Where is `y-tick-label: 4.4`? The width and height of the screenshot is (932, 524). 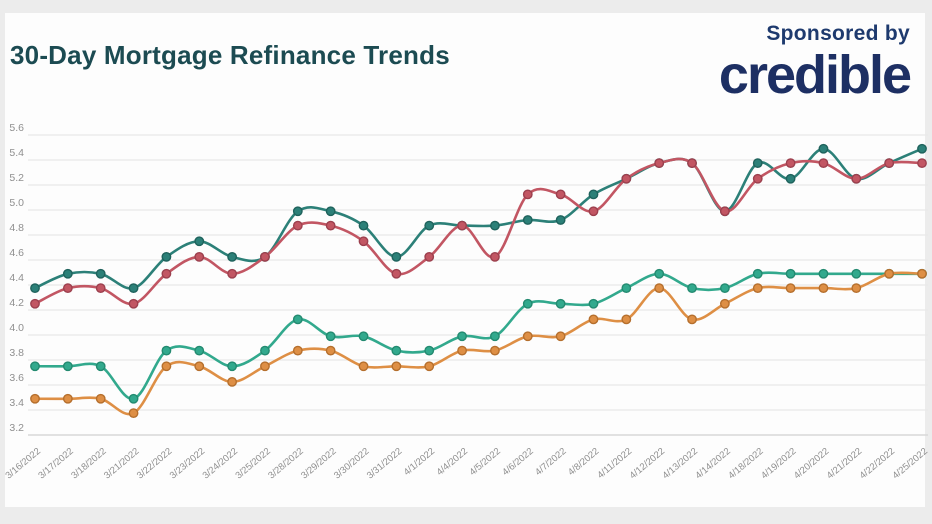
y-tick-label: 4.4 is located at coordinates (16, 278).